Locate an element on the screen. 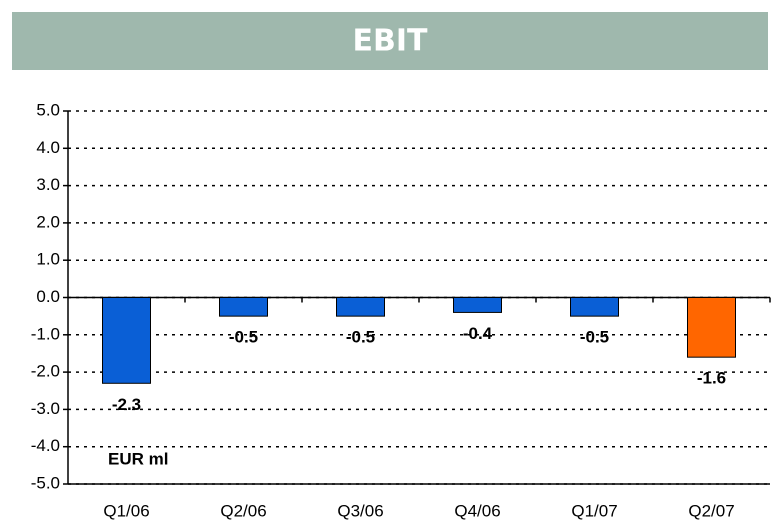  y-tick-label: 3.0 is located at coordinates (48, 184).